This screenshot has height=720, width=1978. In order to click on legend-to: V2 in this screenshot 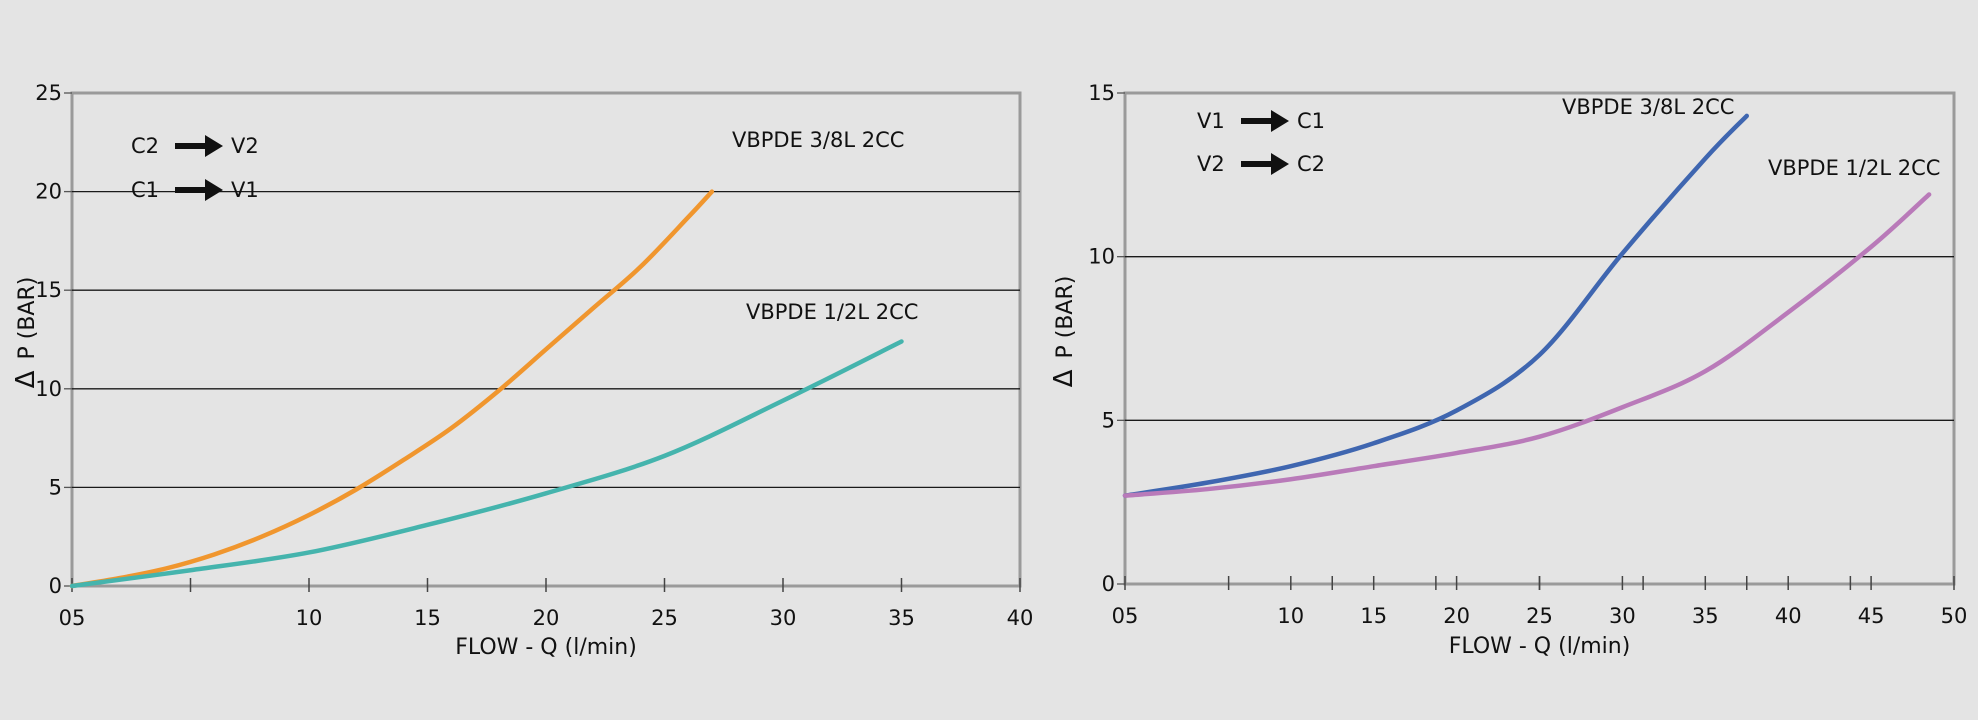, I will do `click(245, 146)`.